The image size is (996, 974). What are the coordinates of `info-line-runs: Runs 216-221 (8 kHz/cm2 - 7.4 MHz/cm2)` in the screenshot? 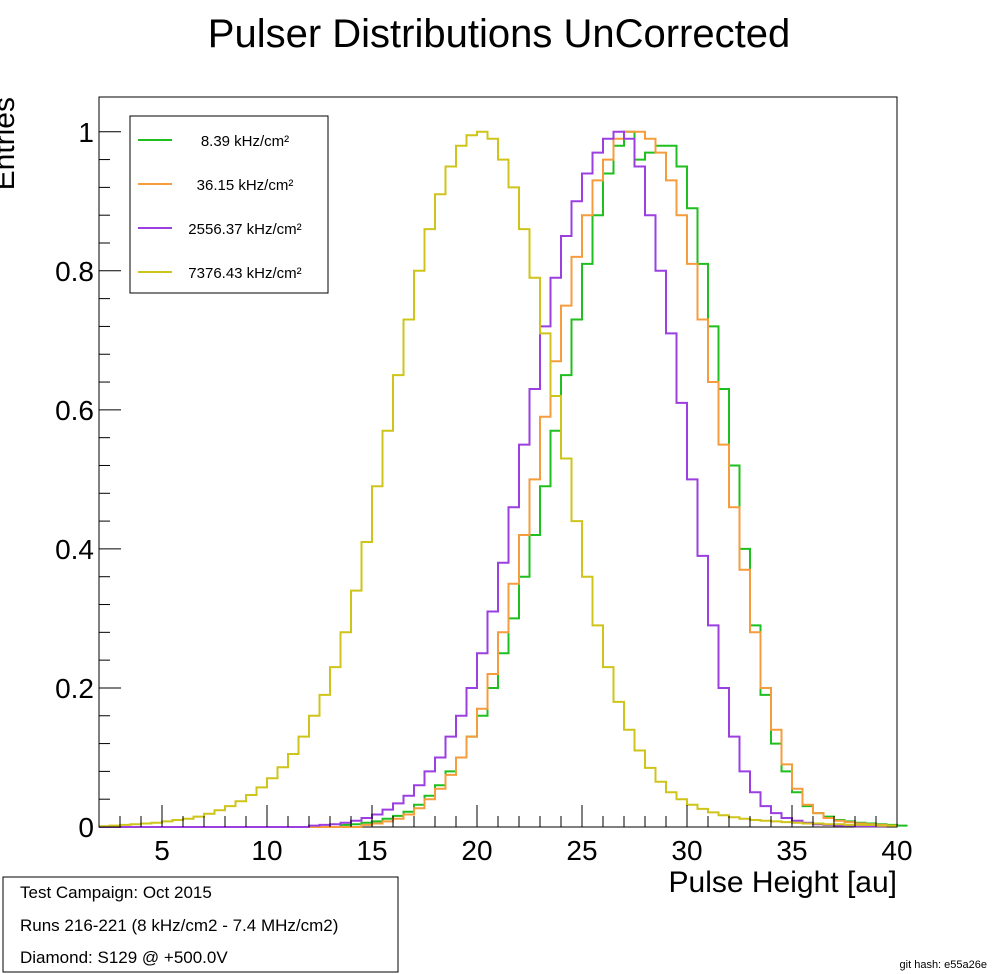 It's located at (179, 925).